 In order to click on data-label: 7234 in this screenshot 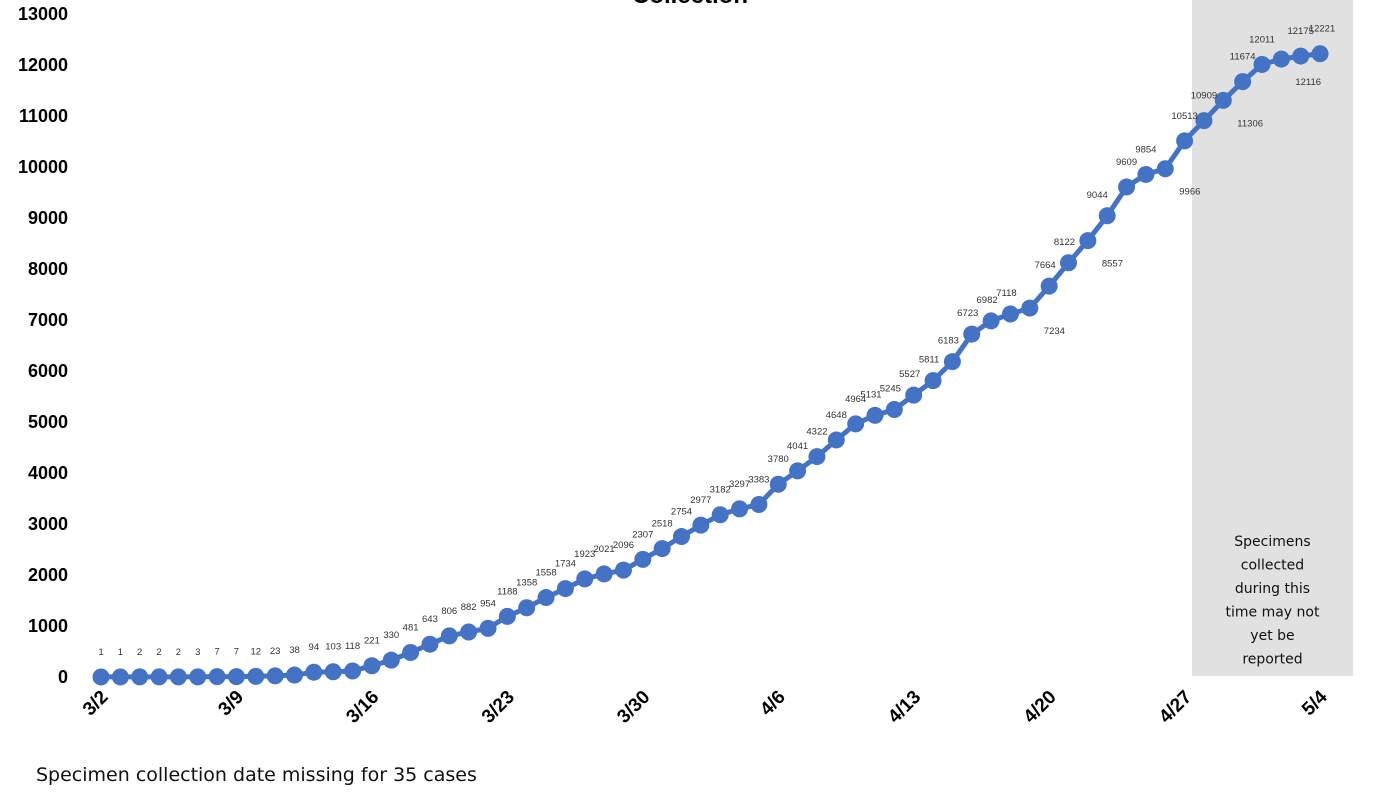, I will do `click(1054, 331)`.